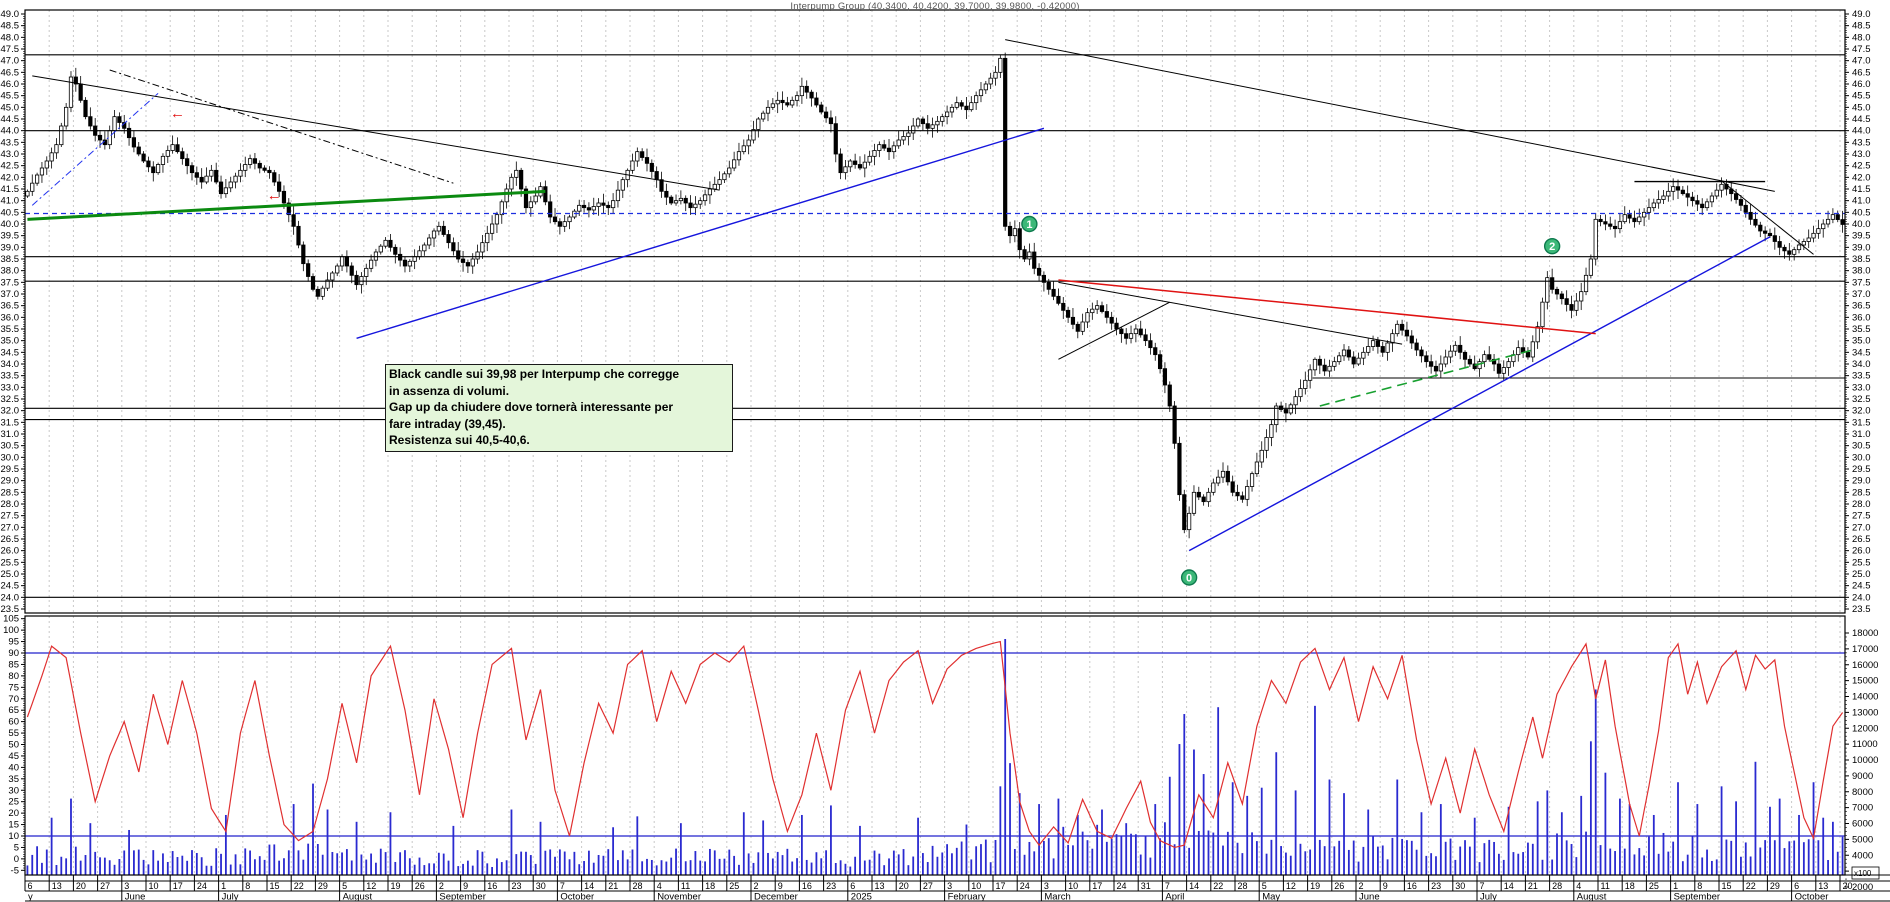 This screenshot has width=1890, height=902. I want to click on marker-2: 2, so click(1552, 246).